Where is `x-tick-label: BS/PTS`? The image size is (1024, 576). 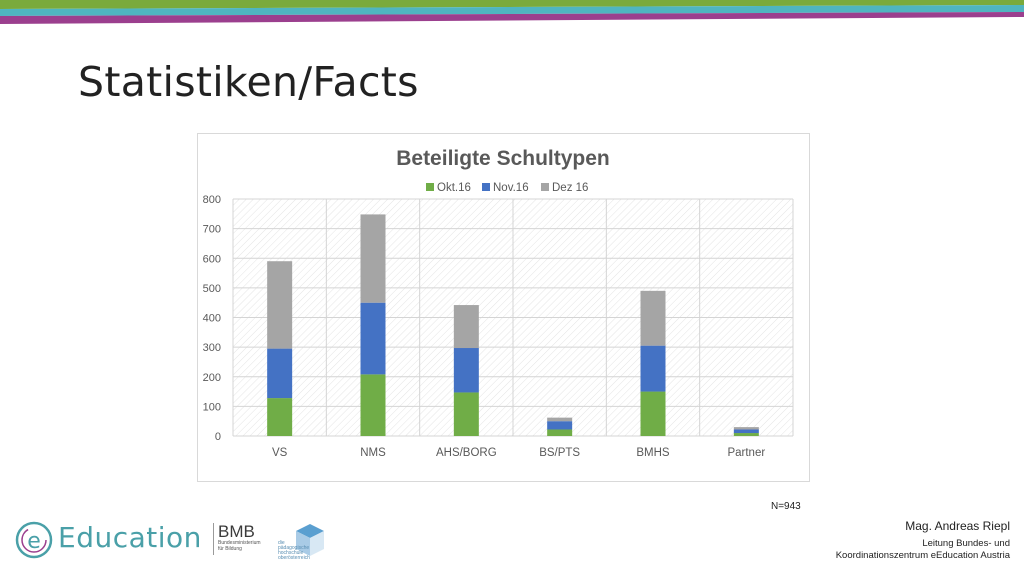 x-tick-label: BS/PTS is located at coordinates (559, 453).